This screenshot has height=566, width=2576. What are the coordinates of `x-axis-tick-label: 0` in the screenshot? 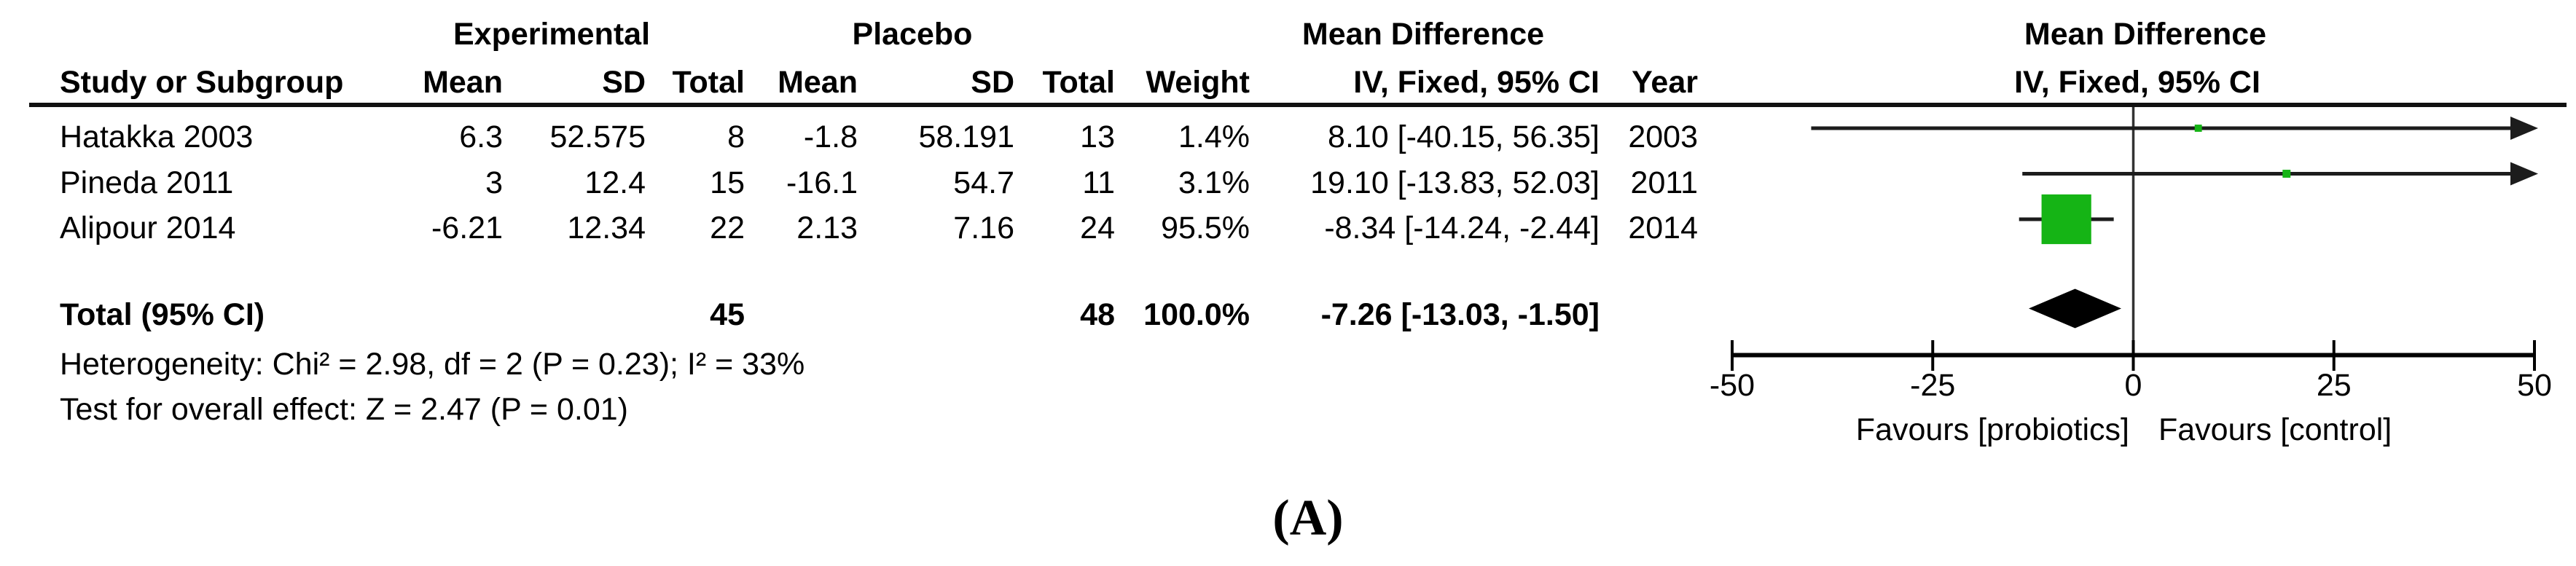 It's located at (2133, 385).